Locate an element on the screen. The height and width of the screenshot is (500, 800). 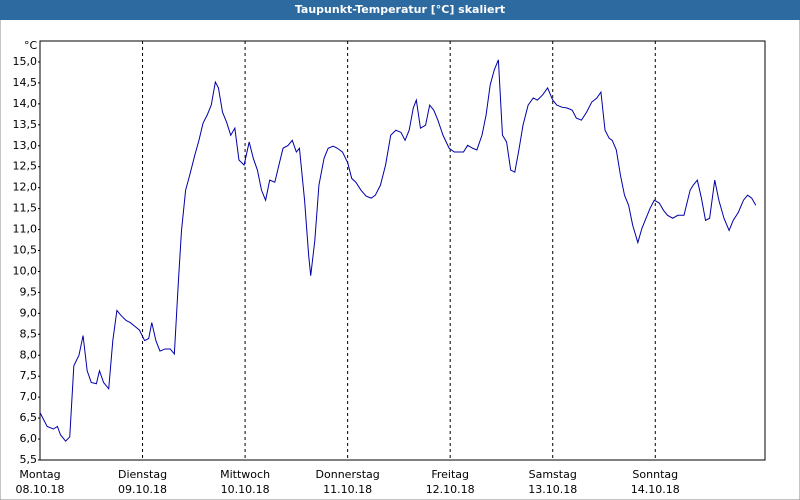
y-tick-label: 9,0 is located at coordinates (29, 312).